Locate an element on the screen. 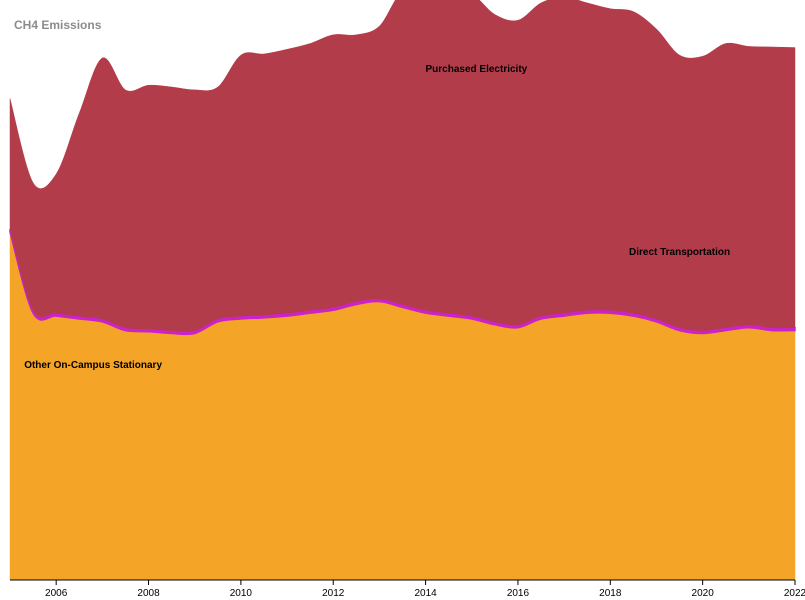 The height and width of the screenshot is (600, 805). x-tick-label: 2014 is located at coordinates (425, 593).